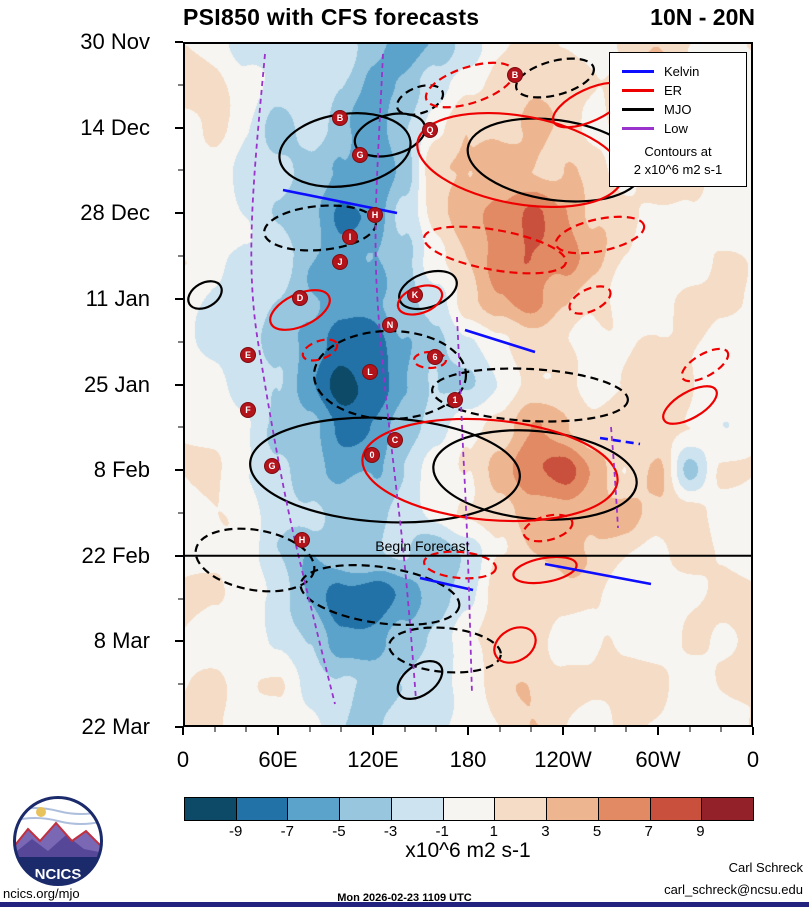  I want to click on y-tick-label: 22 Feb, so click(116, 555).